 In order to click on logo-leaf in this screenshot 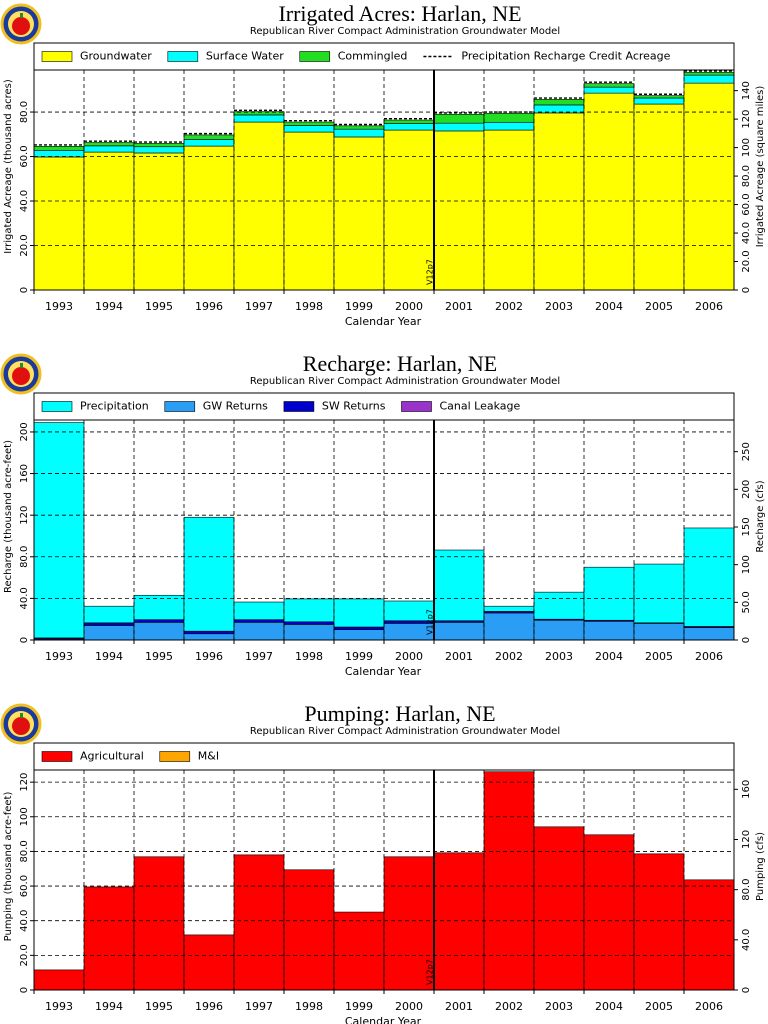, I will do `click(21, 15)`.